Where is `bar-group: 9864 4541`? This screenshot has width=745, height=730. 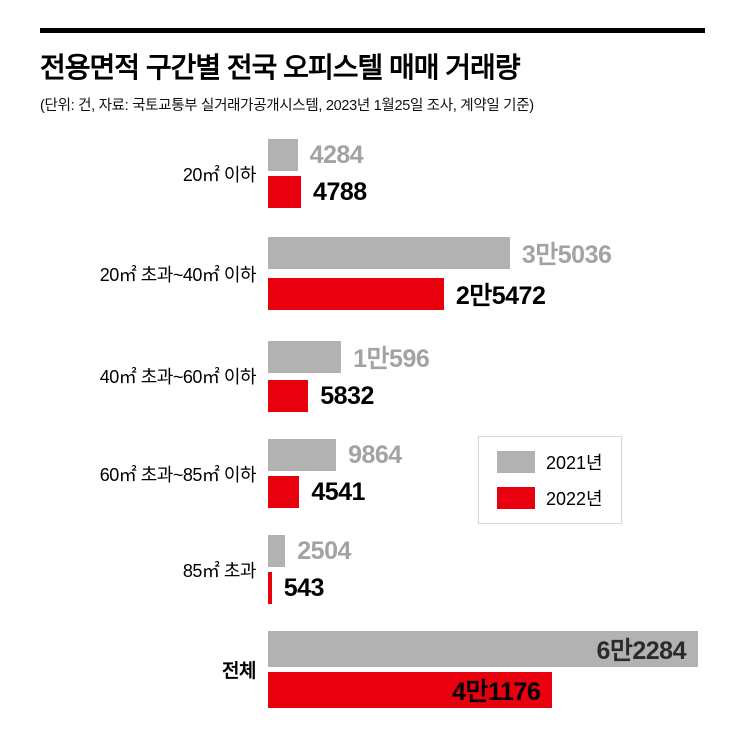 bar-group: 9864 4541 is located at coordinates (483, 473).